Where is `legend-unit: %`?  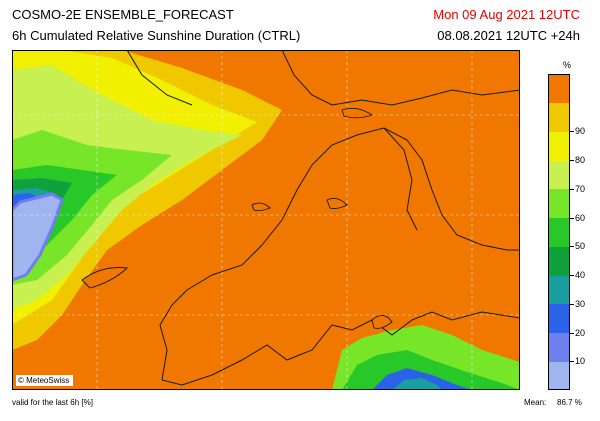
legend-unit: % is located at coordinates (567, 65).